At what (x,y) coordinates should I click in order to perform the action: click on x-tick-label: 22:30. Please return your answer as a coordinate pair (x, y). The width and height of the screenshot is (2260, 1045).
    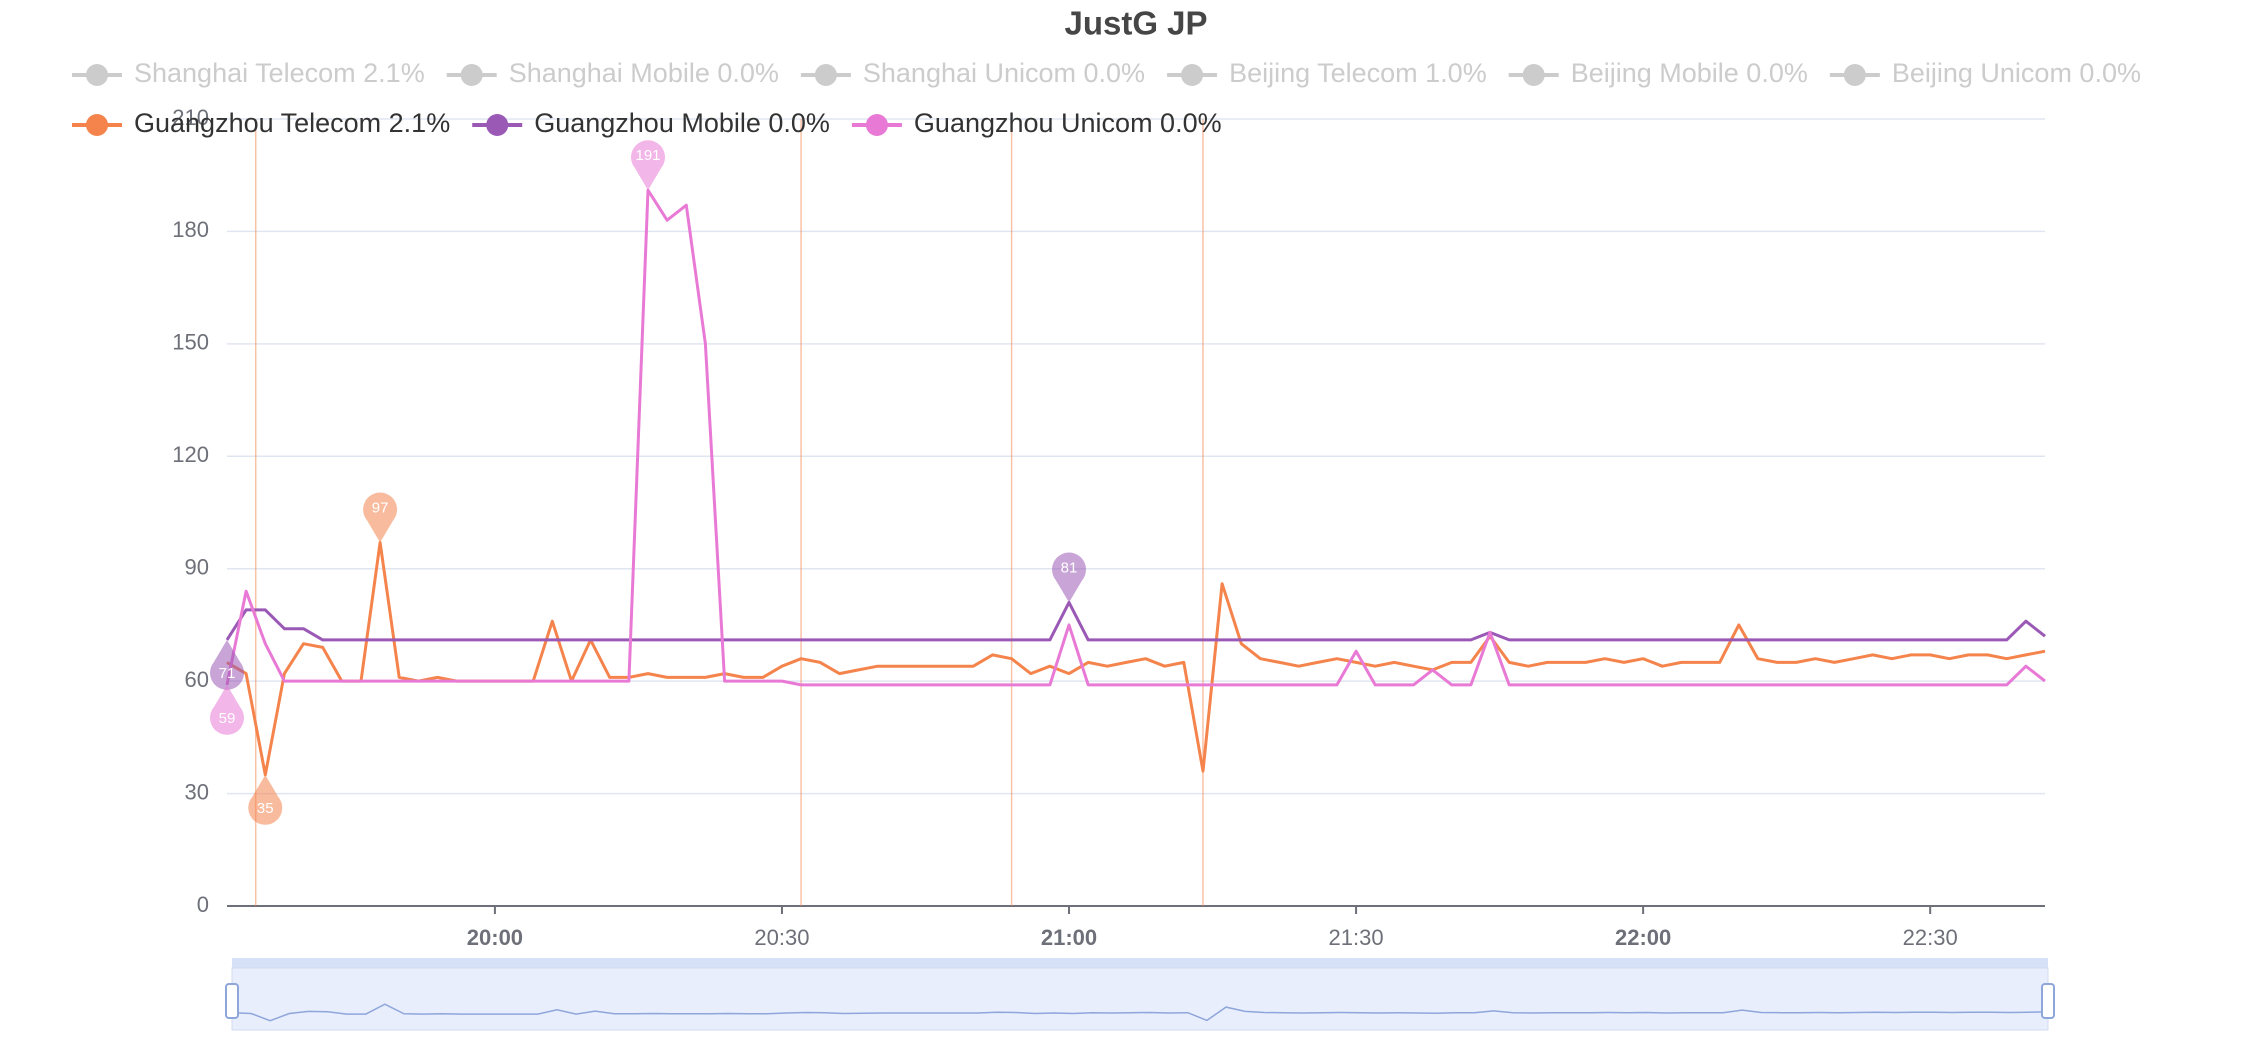
    Looking at the image, I should click on (1930, 937).